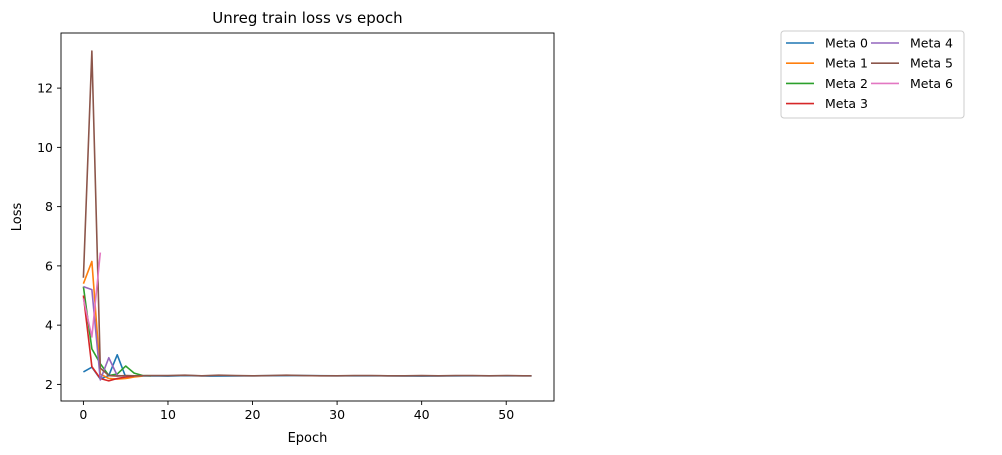  What do you see at coordinates (337, 414) in the screenshot?
I see `x-tick-label: 30` at bounding box center [337, 414].